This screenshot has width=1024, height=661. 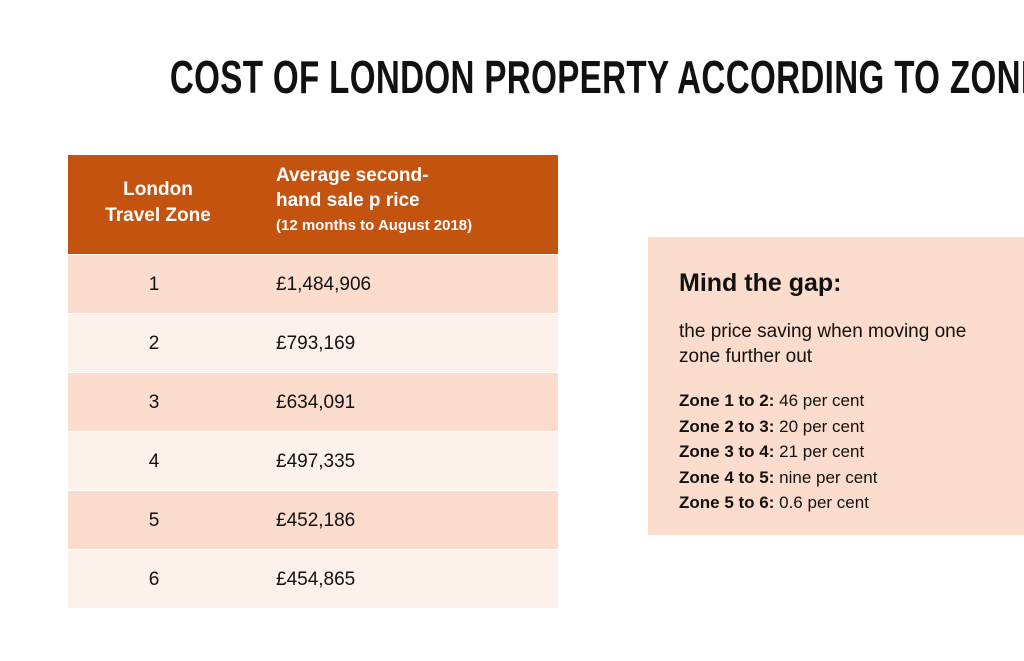 What do you see at coordinates (316, 343) in the screenshot?
I see `price-cell: £793,169` at bounding box center [316, 343].